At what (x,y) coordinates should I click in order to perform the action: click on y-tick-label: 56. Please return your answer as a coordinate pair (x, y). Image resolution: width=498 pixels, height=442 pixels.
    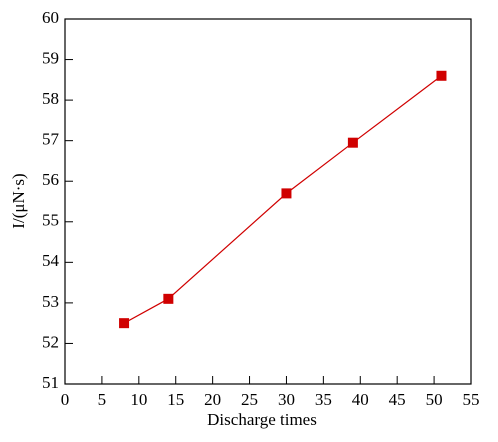
    Looking at the image, I should click on (50, 179).